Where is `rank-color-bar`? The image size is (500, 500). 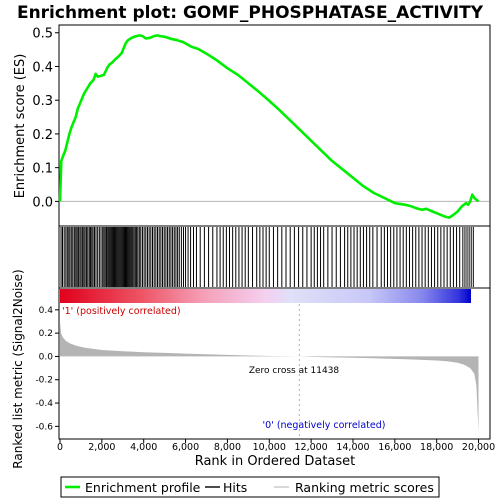 rank-color-bar is located at coordinates (265, 296).